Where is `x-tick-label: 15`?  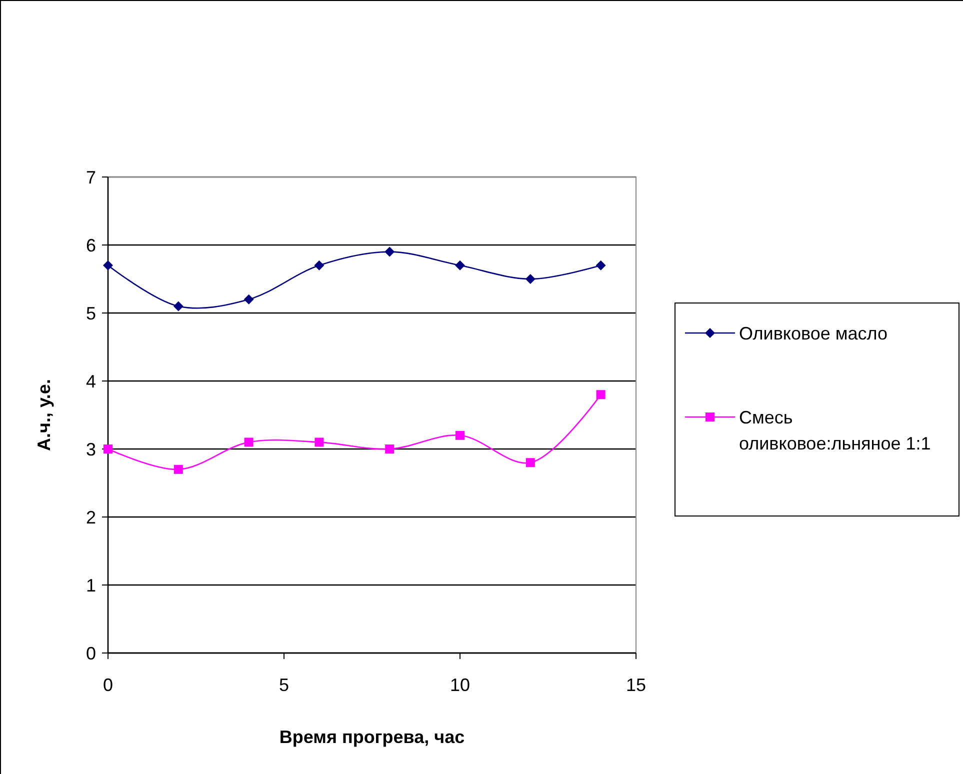 x-tick-label: 15 is located at coordinates (636, 685).